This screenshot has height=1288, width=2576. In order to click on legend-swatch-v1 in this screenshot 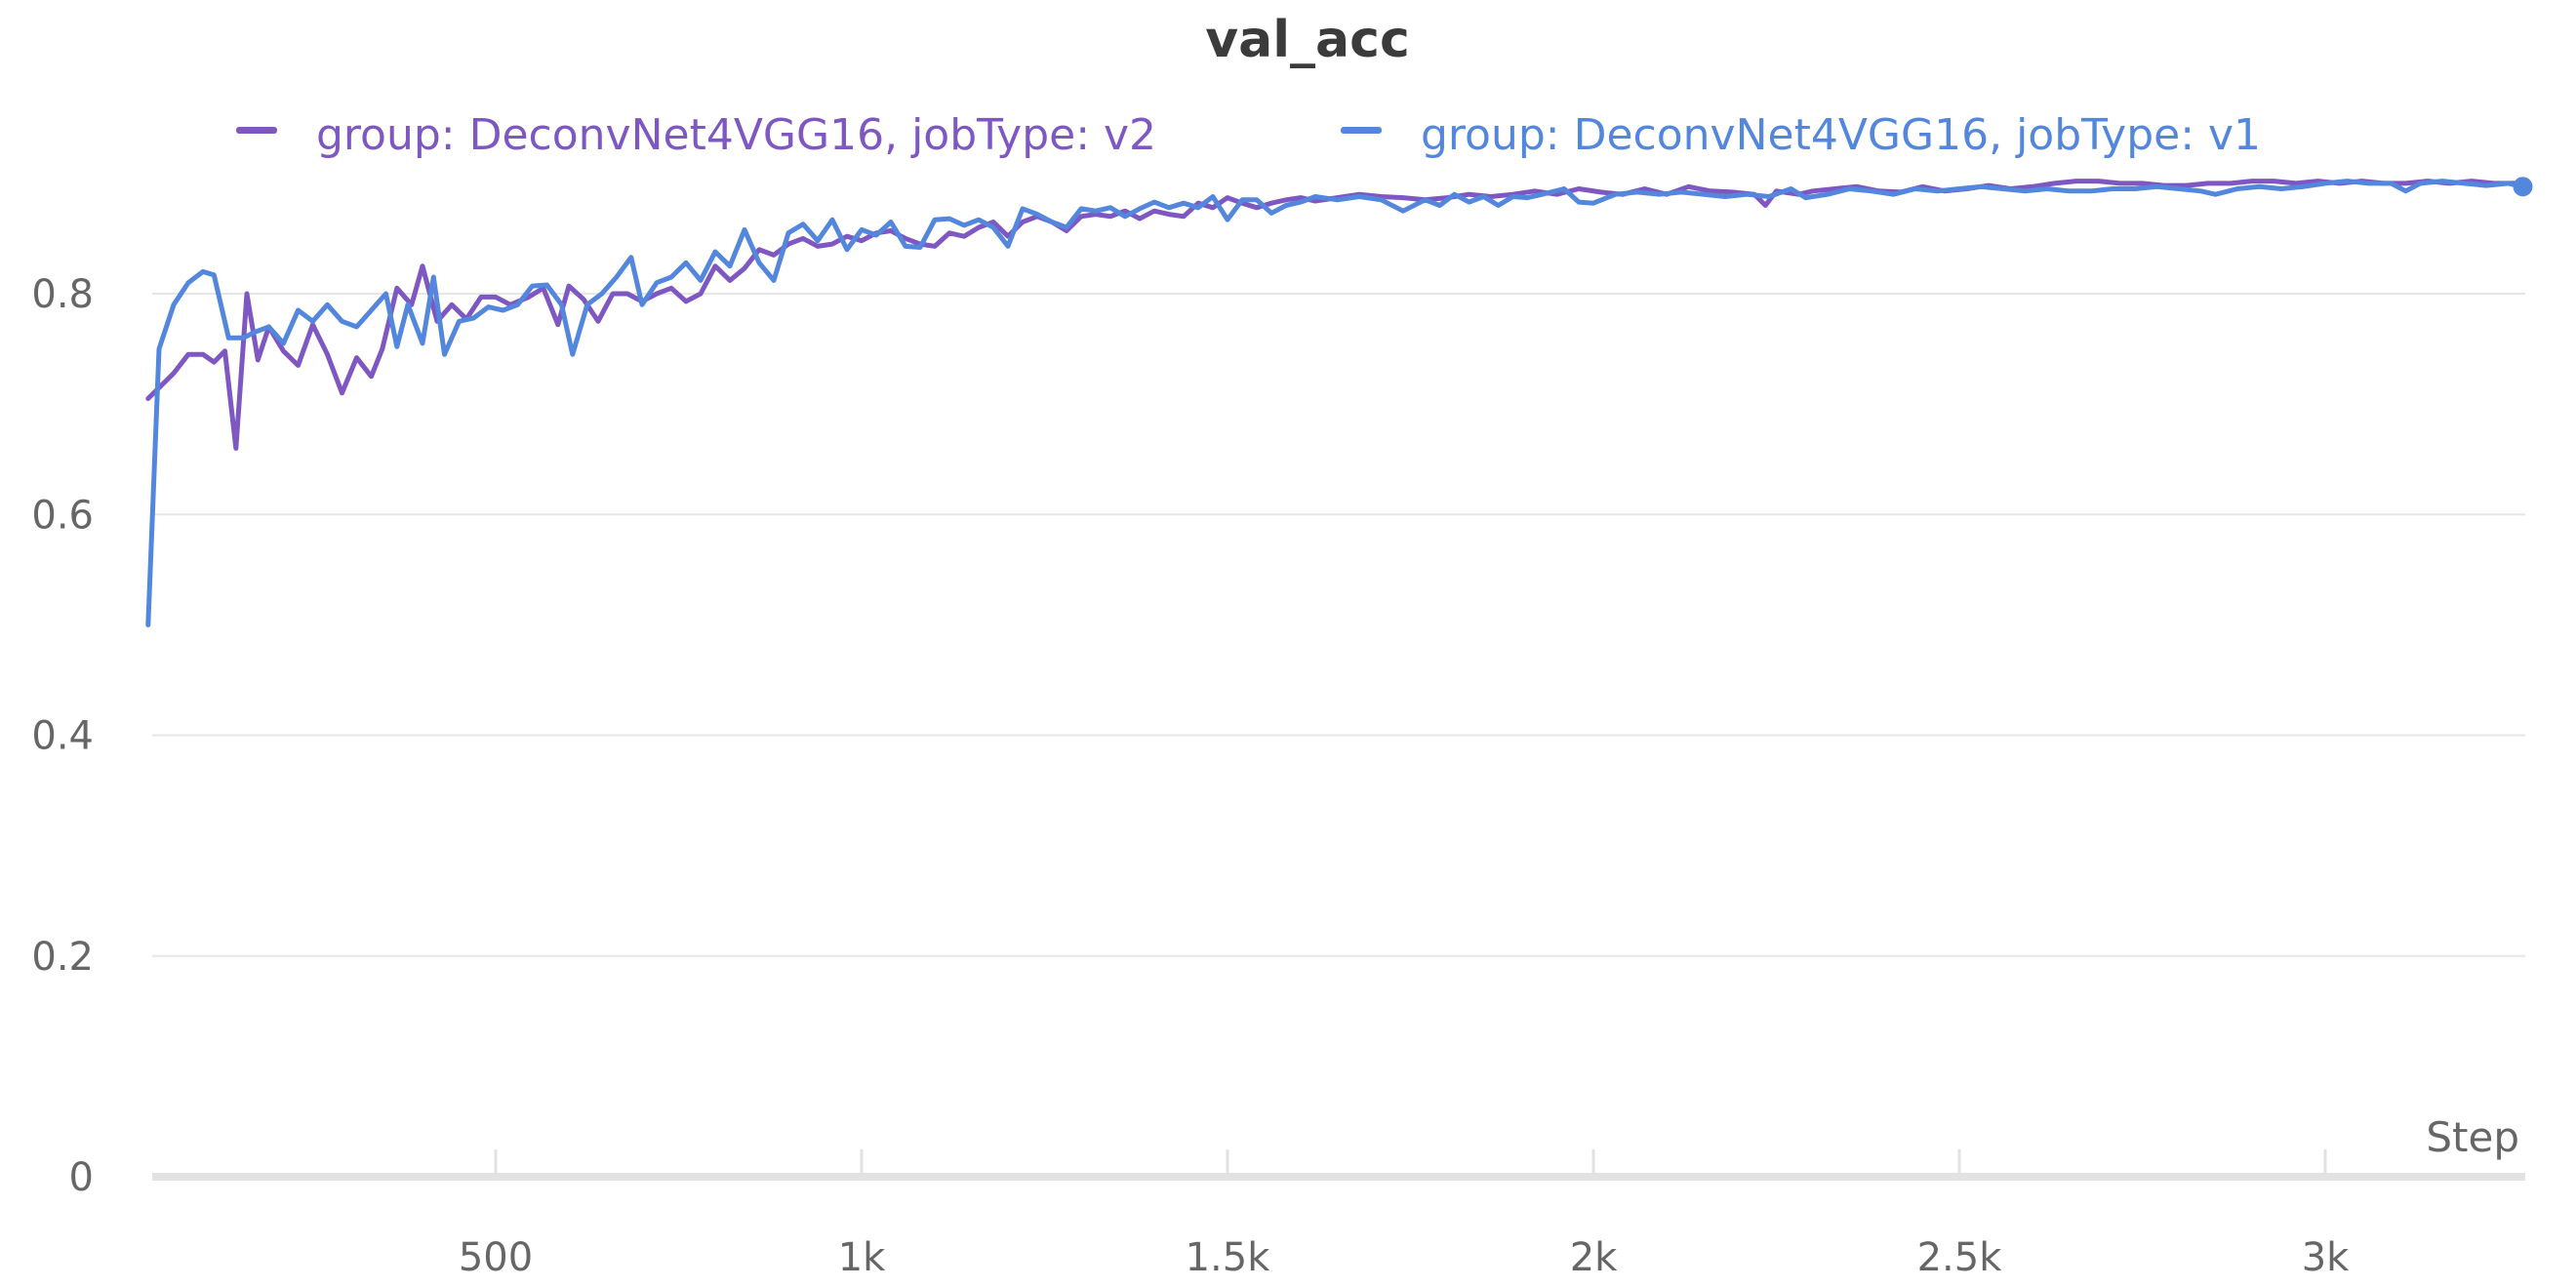, I will do `click(1361, 130)`.